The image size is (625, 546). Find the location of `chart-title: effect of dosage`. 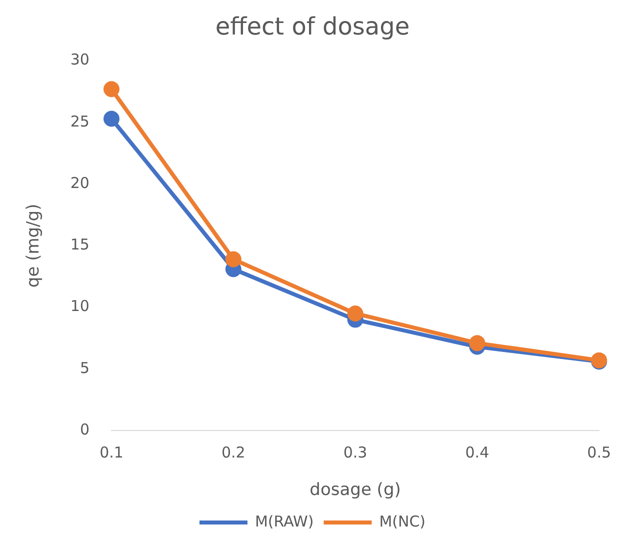

chart-title: effect of dosage is located at coordinates (312, 26).